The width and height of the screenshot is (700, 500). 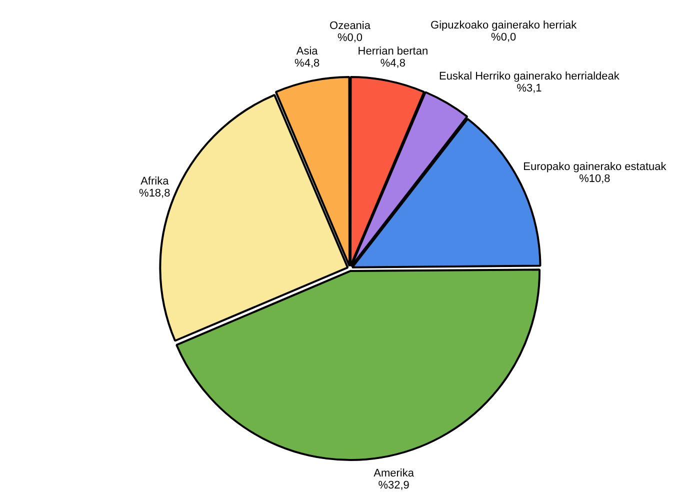 I want to click on slice-label: Euskal Herriko gainerako herrialdeak, so click(x=529, y=76).